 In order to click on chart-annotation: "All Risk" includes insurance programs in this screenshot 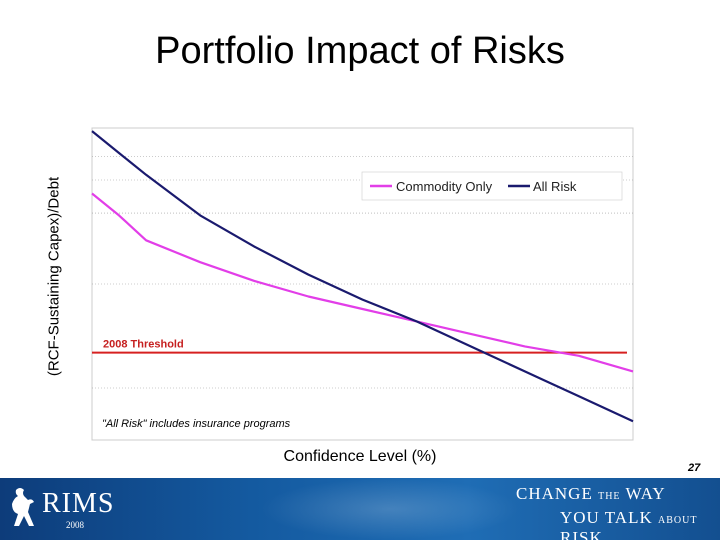, I will do `click(196, 424)`.